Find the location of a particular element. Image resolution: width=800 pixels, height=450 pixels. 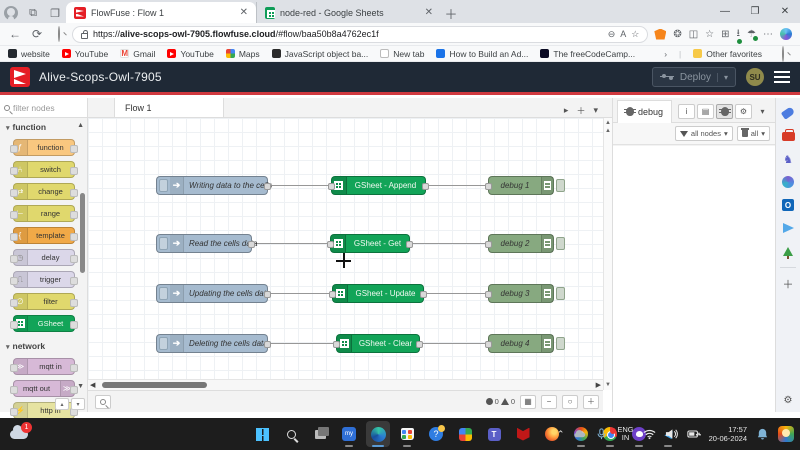

copilot-icon is located at coordinates (786, 34).